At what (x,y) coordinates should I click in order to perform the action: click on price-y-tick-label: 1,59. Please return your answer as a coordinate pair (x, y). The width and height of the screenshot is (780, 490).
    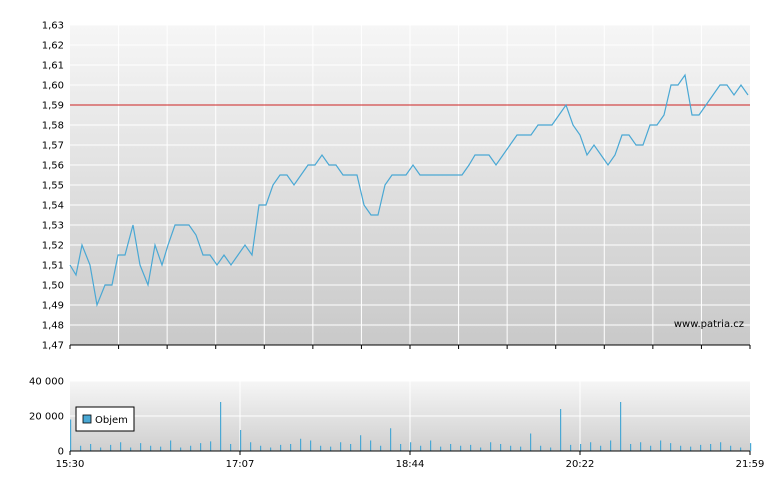
    Looking at the image, I should click on (53, 106).